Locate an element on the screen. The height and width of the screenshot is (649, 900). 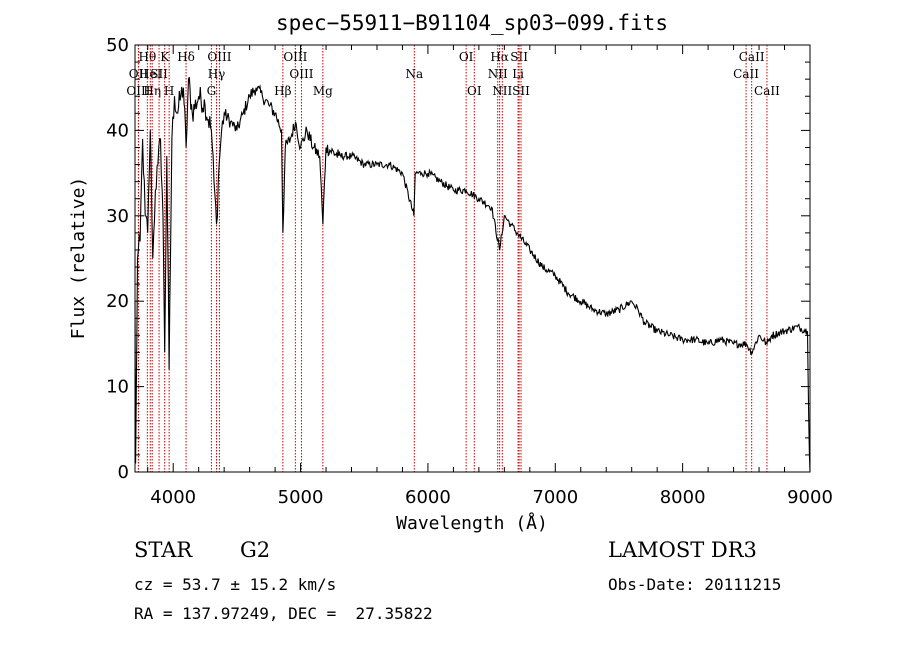
line-marker-label: K is located at coordinates (165, 57).